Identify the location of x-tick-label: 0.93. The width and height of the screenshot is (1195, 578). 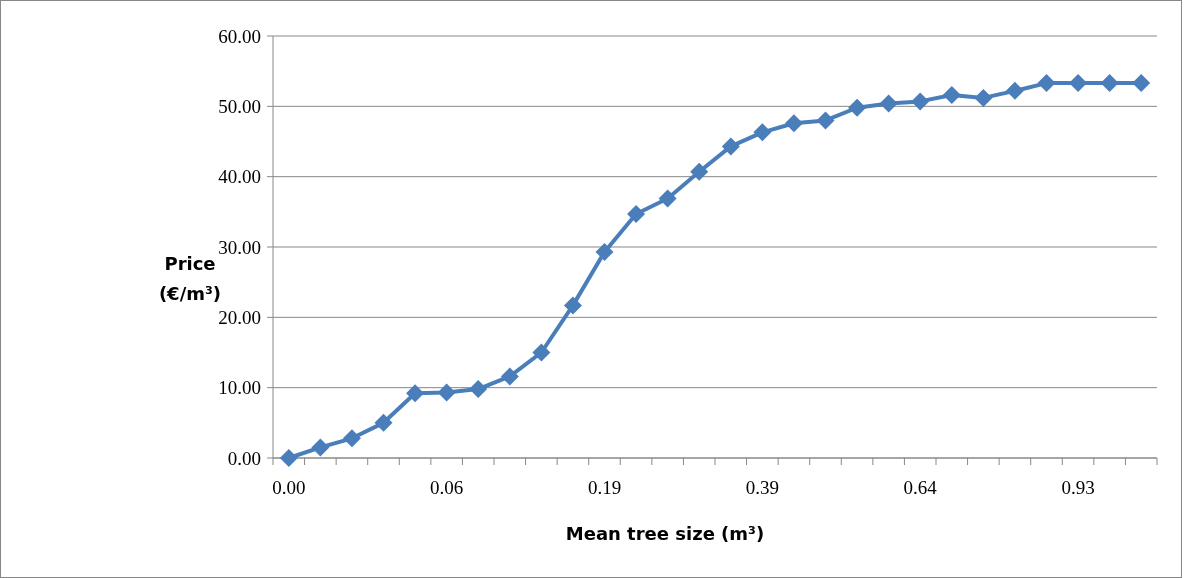
(1078, 487).